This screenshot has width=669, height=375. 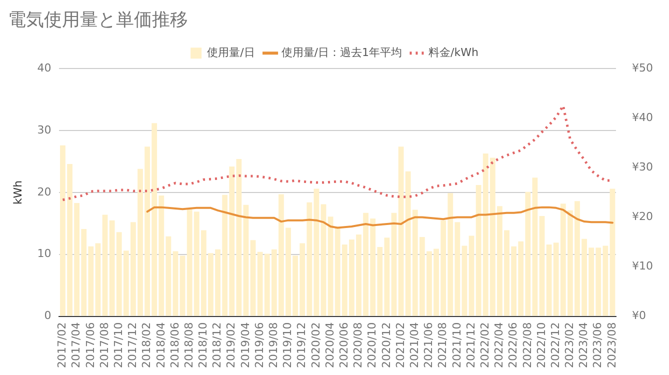 I want to click on x-tick-label: 2020/10, so click(x=372, y=345).